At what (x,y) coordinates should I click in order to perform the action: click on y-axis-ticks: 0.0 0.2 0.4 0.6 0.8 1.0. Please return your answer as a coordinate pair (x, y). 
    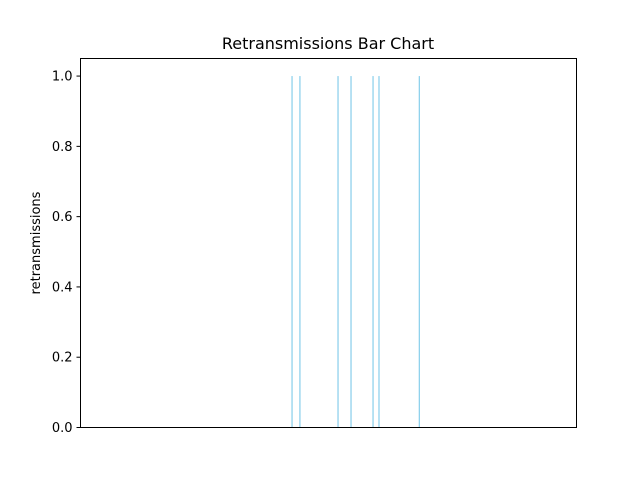
    Looking at the image, I should click on (66, 253).